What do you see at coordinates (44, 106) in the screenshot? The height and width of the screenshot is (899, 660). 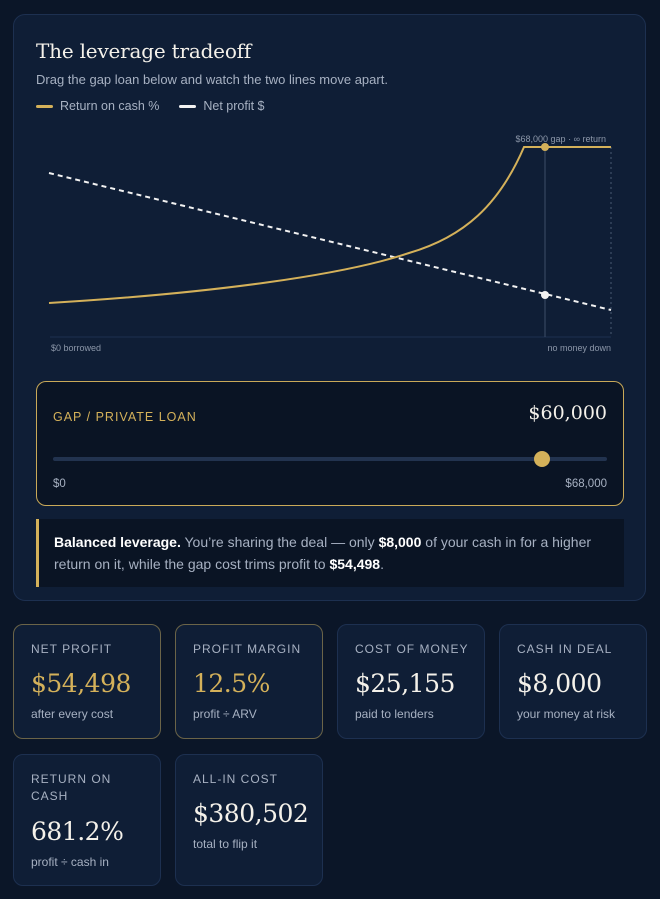 I see `legend-swatch-gold` at bounding box center [44, 106].